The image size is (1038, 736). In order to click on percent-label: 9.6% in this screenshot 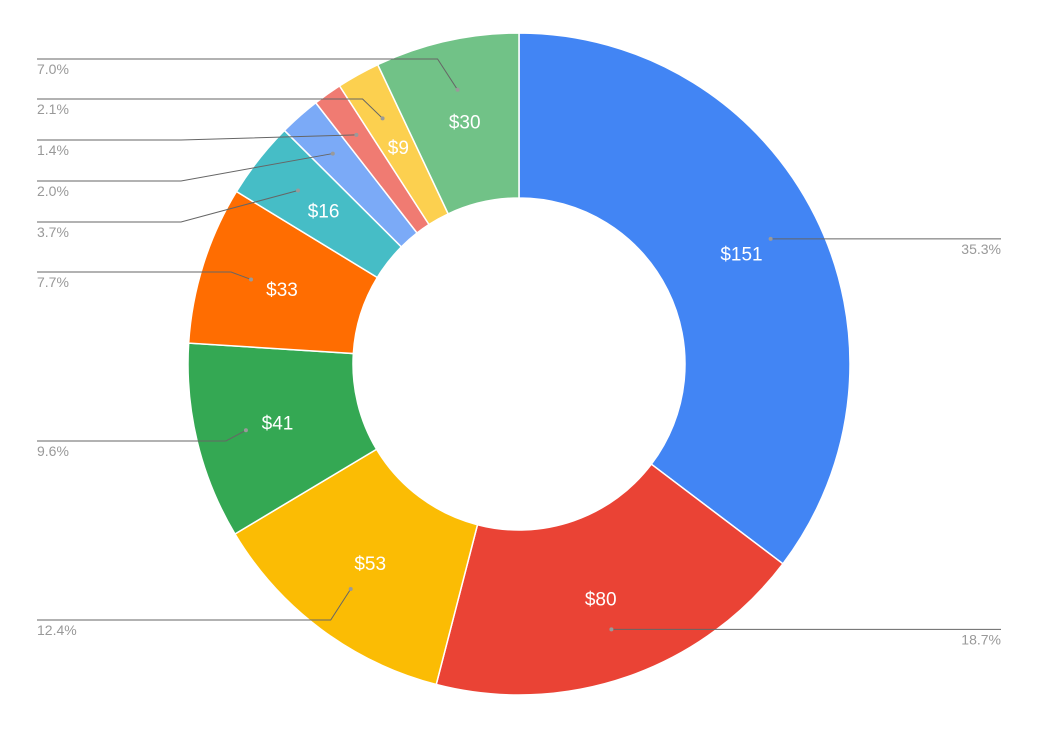, I will do `click(53, 451)`.